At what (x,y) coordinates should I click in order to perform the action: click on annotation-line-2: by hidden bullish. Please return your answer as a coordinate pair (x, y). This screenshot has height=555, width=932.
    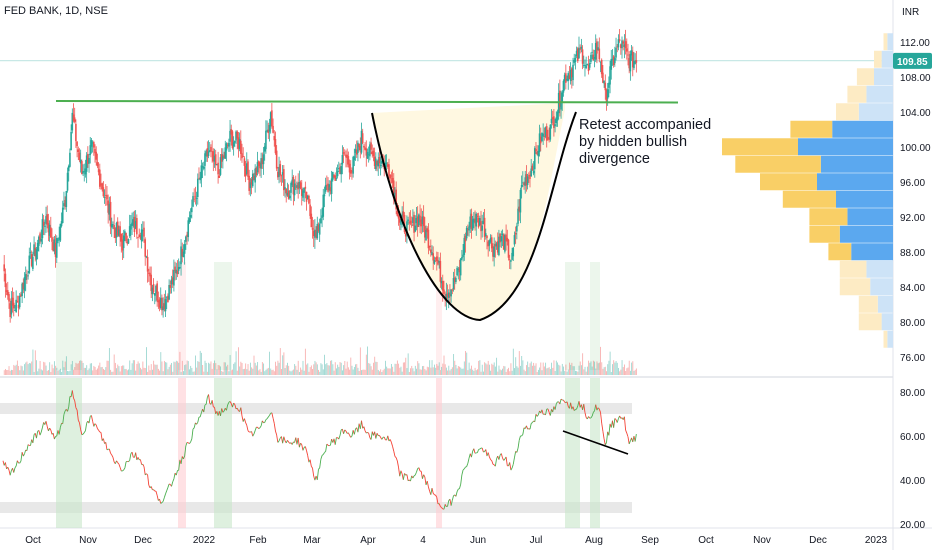
    Looking at the image, I should click on (649, 142).